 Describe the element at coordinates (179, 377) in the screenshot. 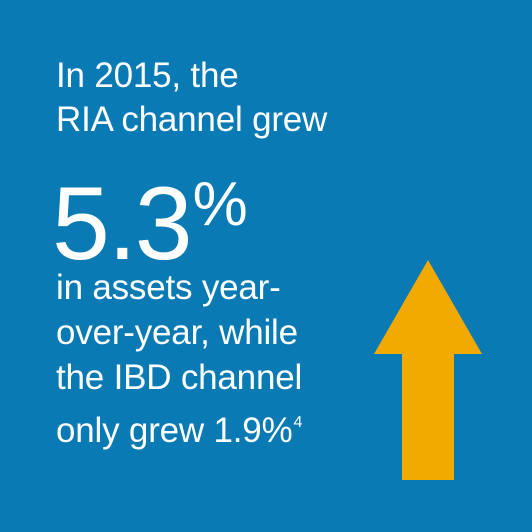

I see `body-line-3: the IBD channel` at that location.